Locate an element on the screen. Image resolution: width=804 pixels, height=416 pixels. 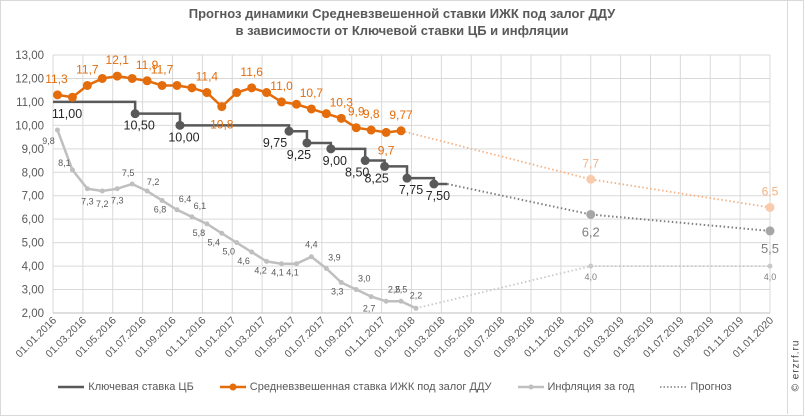
inflation-data-label: 3,9 is located at coordinates (334, 257).